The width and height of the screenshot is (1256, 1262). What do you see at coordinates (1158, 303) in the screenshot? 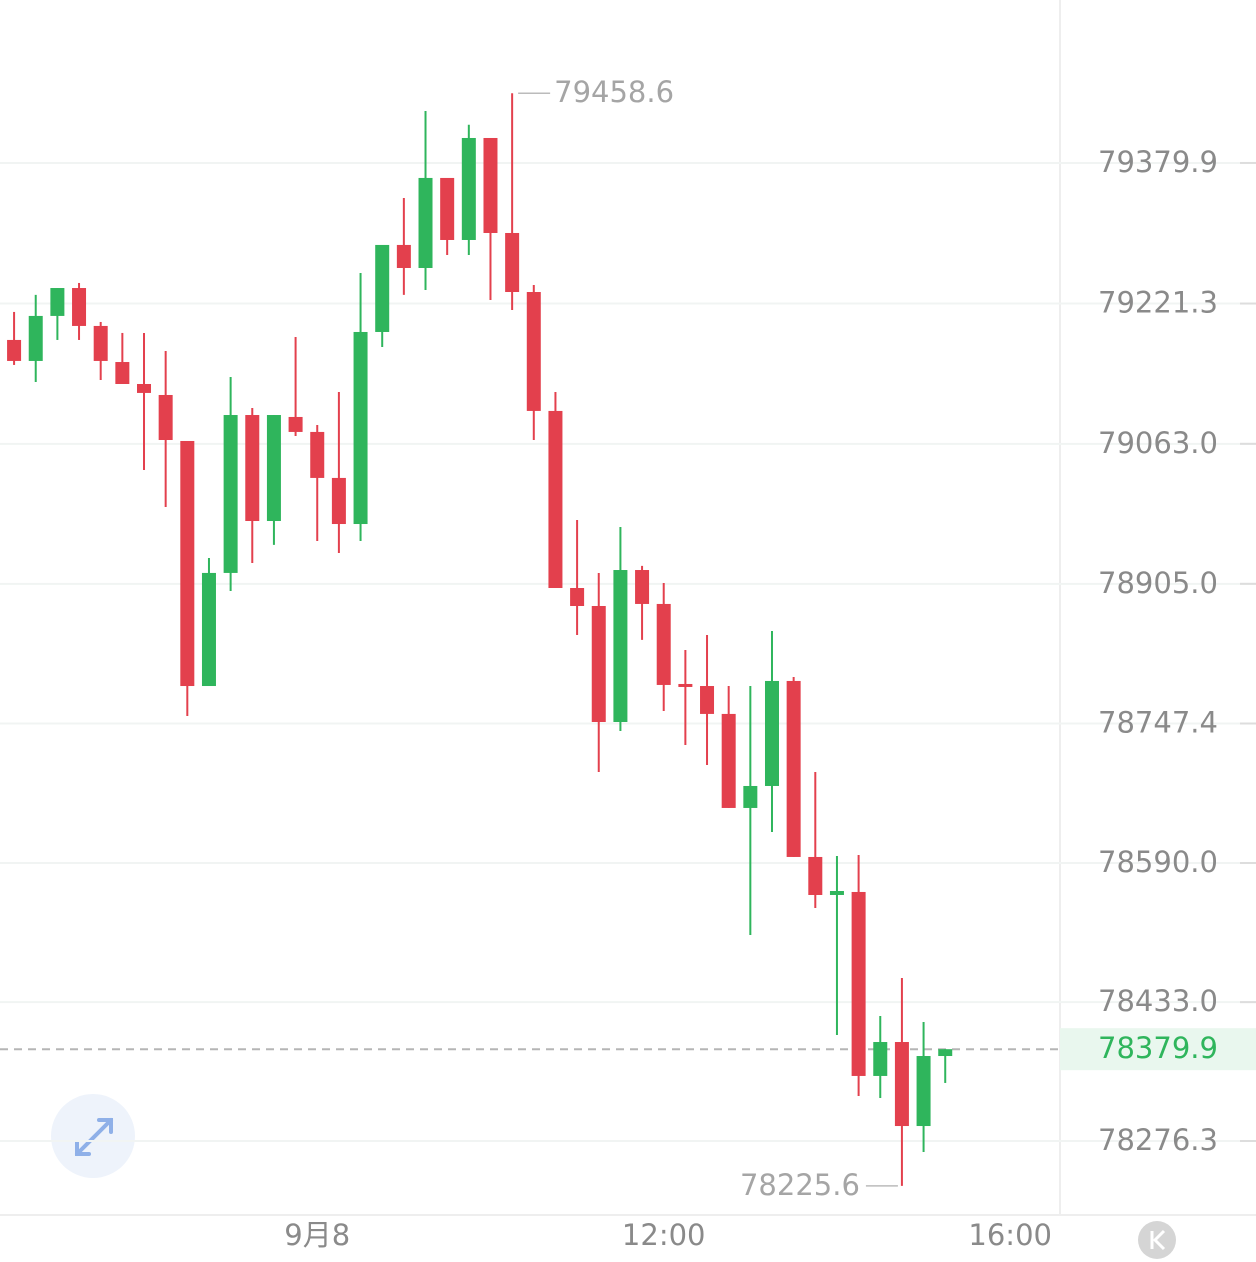
I see `y-tick-label: 79221.3` at bounding box center [1158, 303].